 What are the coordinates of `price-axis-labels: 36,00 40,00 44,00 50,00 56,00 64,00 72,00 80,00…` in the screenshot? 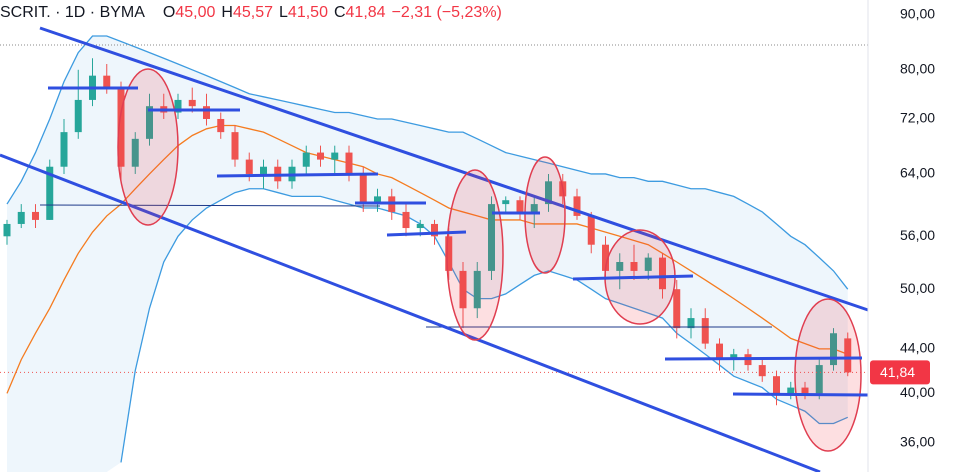 It's located at (902, 227).